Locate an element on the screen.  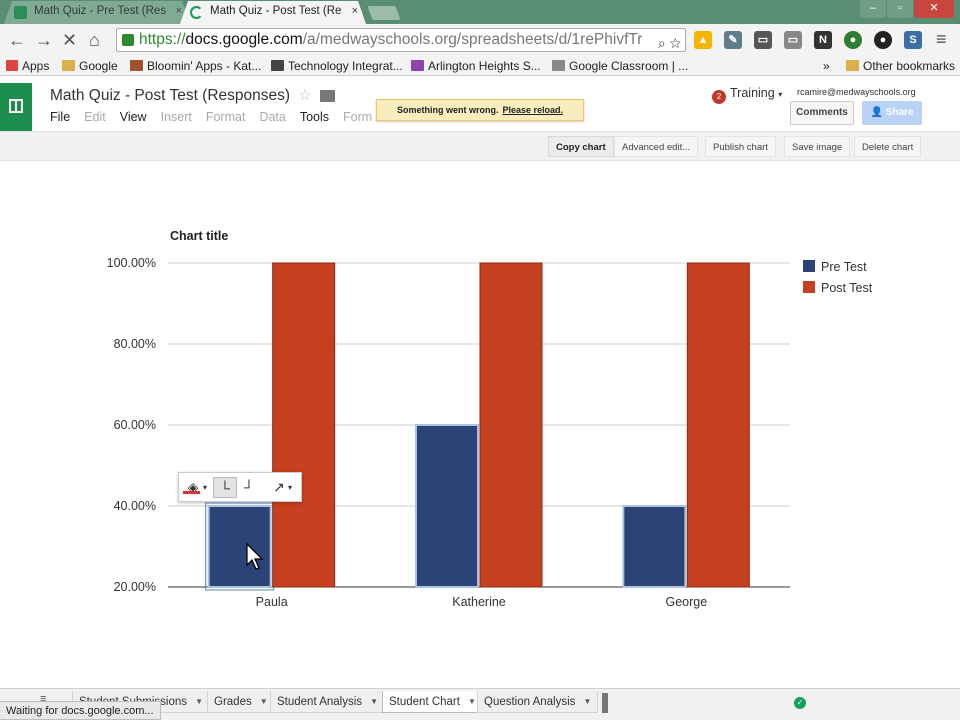
bar-post-test-paula is located at coordinates (304, 425).